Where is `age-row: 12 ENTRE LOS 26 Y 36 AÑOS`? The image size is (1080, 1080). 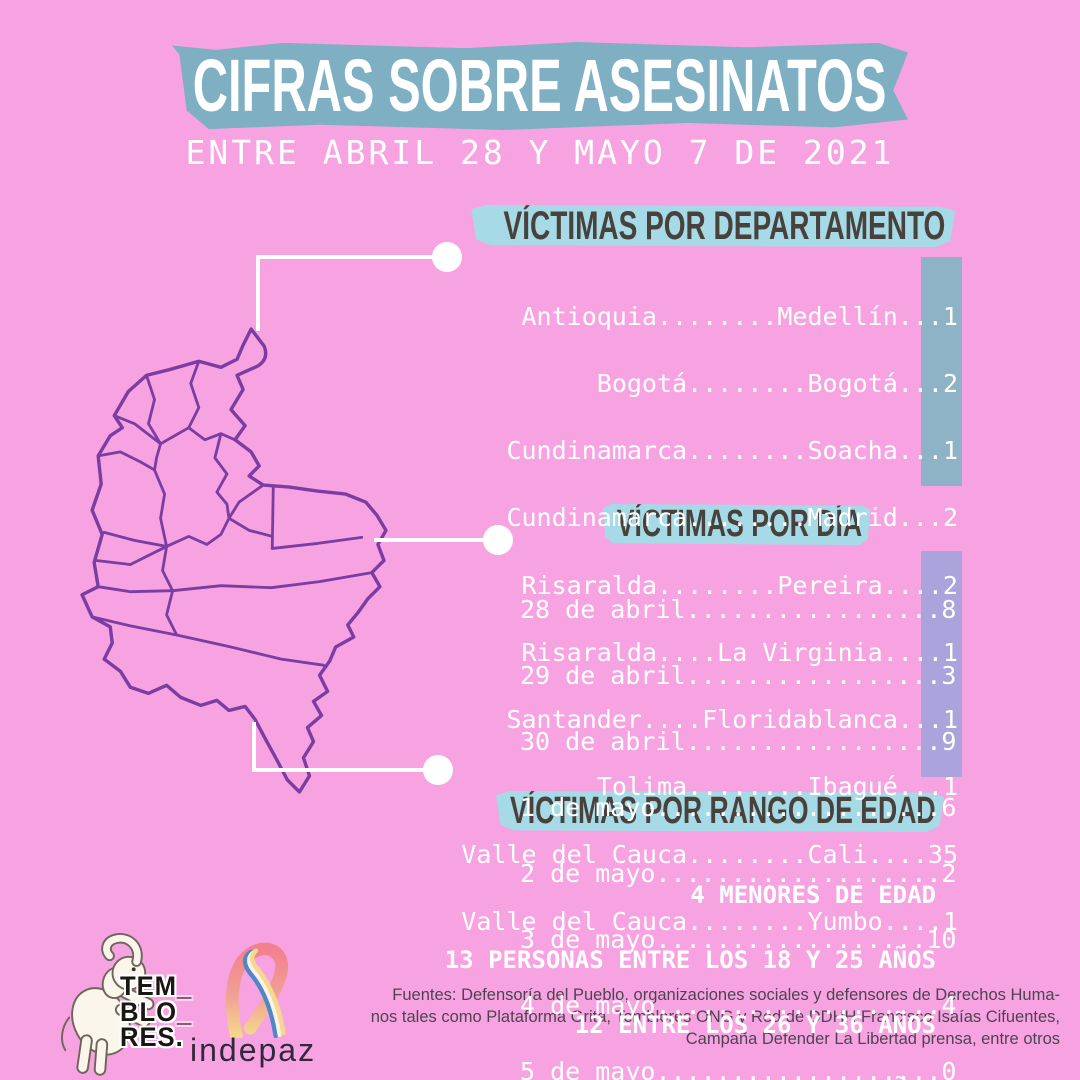
age-row: 12 ENTRE LOS 26 Y 36 AÑOS is located at coordinates (755, 1024).